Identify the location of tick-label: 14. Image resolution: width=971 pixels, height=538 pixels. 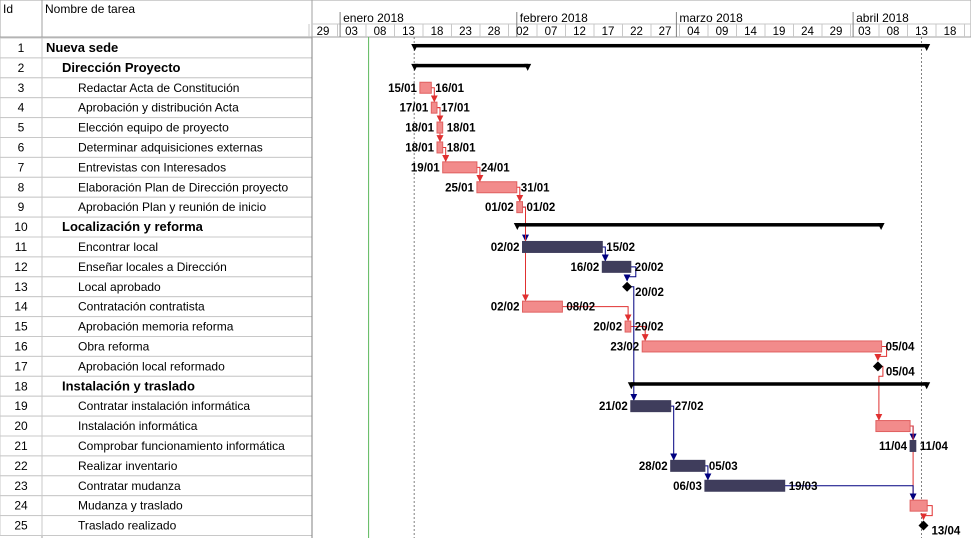
(750, 32).